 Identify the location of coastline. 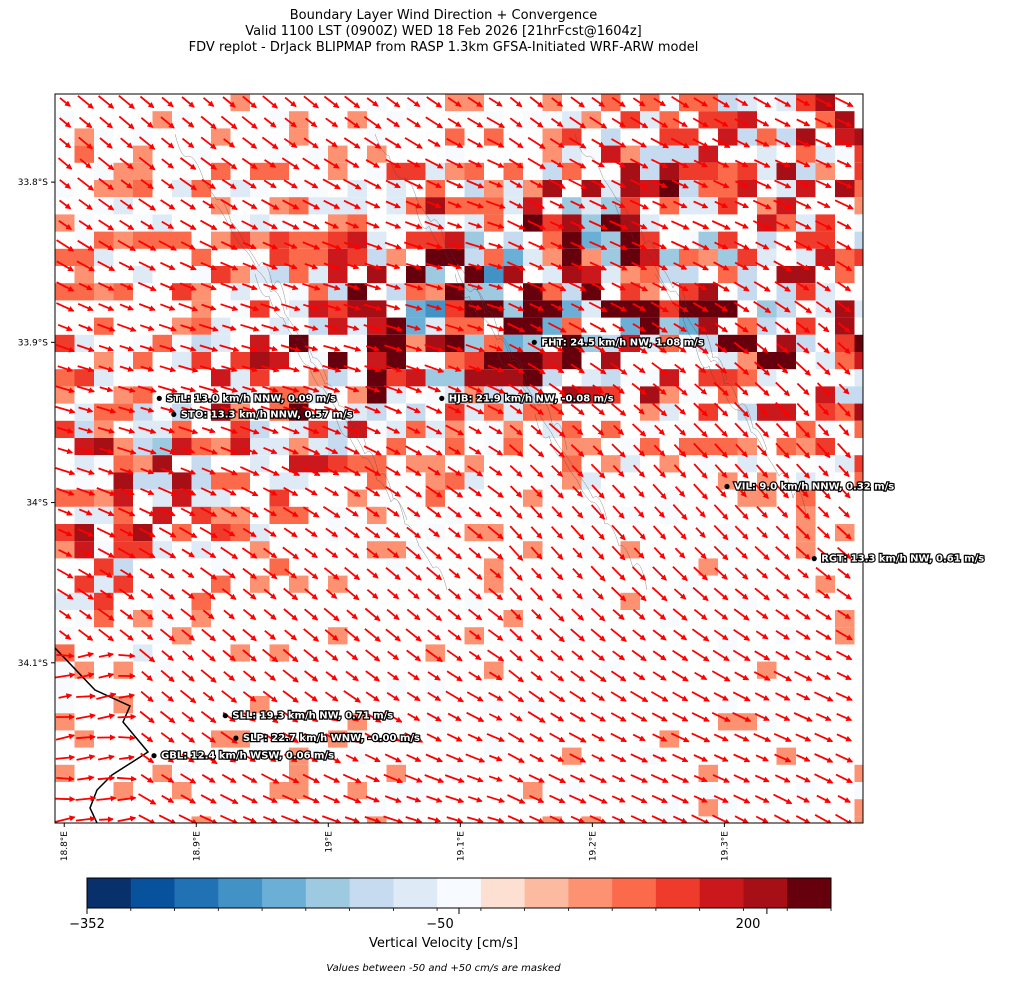
(102, 735).